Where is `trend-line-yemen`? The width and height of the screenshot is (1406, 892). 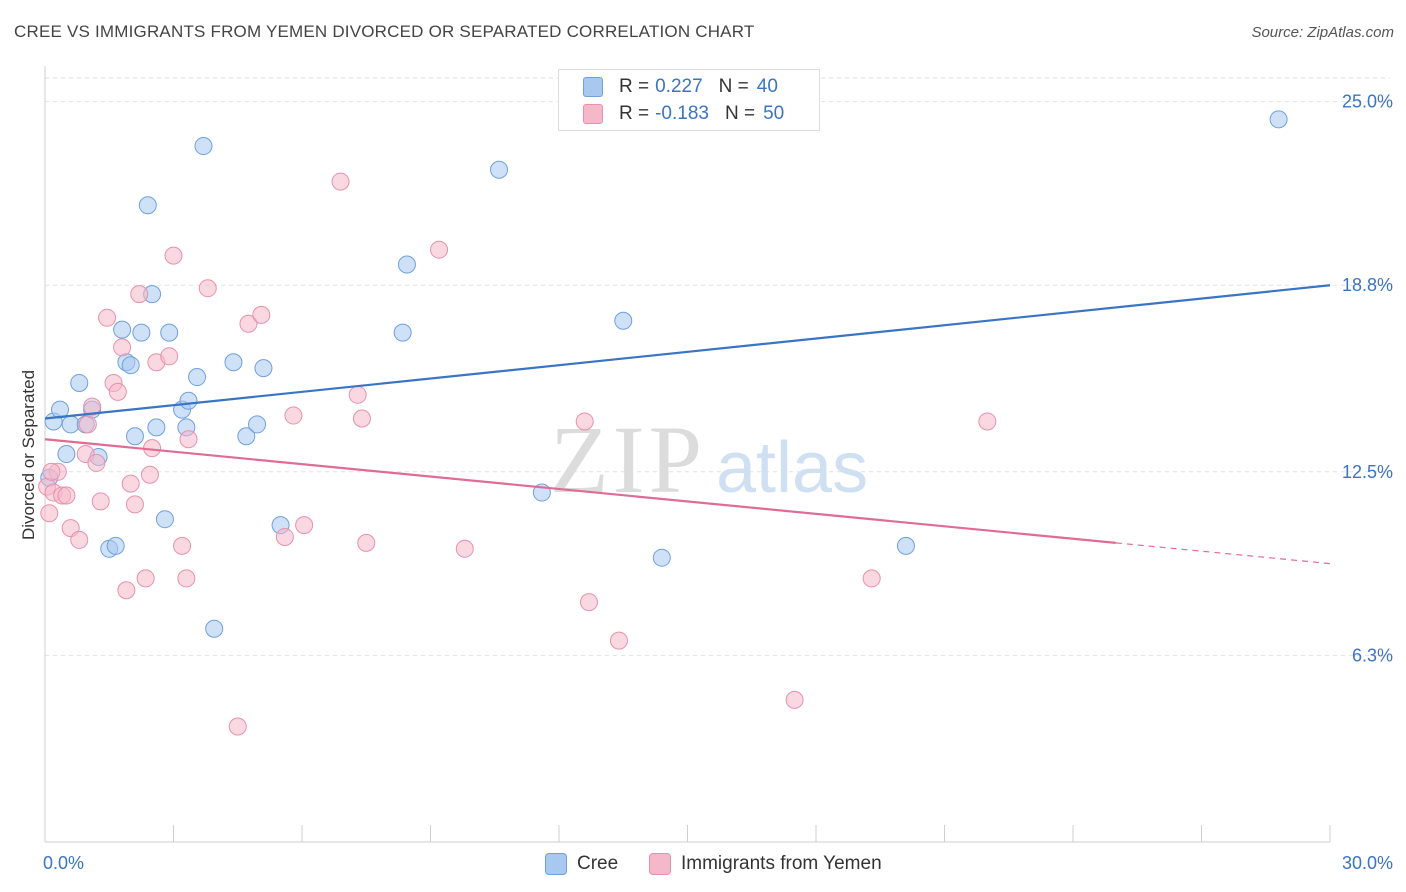 trend-line-yemen is located at coordinates (580, 491).